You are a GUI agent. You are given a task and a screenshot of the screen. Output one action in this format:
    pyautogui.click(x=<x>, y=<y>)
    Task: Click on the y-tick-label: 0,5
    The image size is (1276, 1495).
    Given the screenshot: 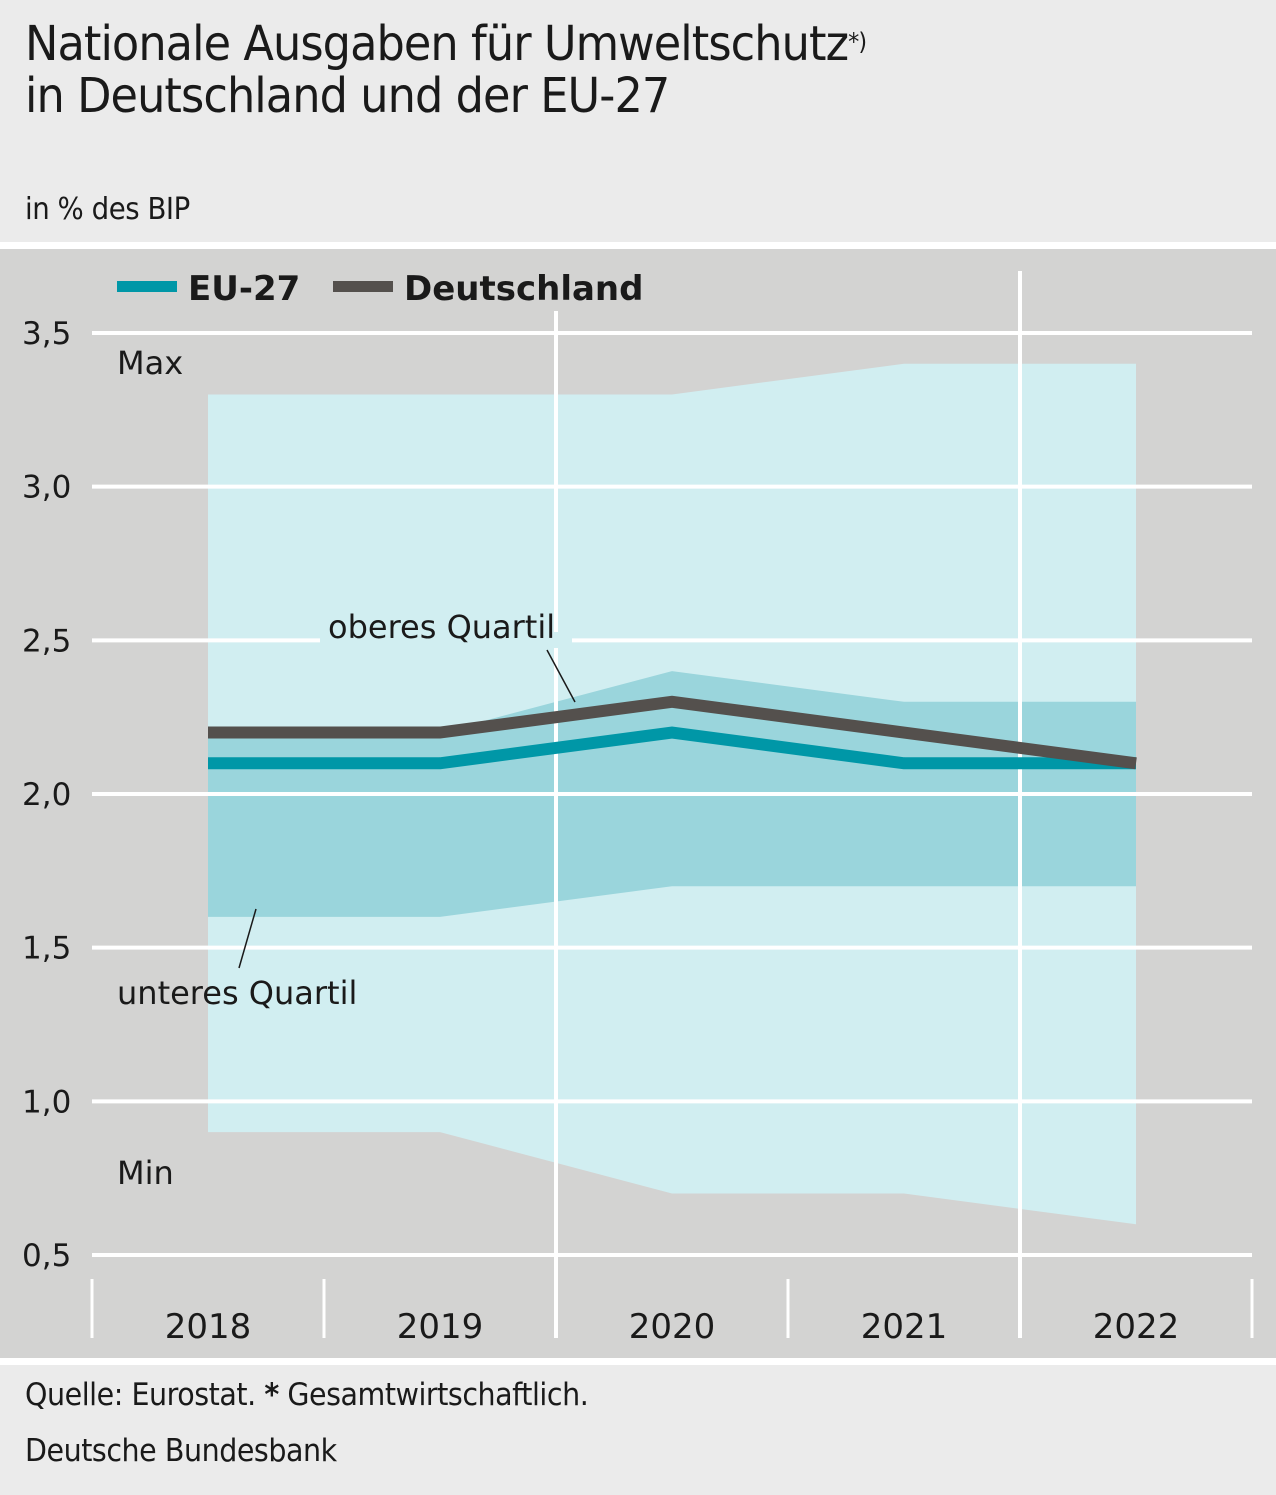 What is the action you would take?
    pyautogui.click(x=46, y=1256)
    